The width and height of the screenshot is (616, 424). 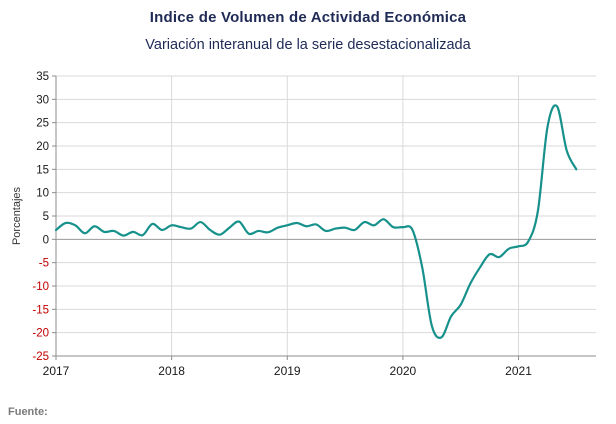 What do you see at coordinates (44, 264) in the screenshot?
I see `y-tick-label: -5` at bounding box center [44, 264].